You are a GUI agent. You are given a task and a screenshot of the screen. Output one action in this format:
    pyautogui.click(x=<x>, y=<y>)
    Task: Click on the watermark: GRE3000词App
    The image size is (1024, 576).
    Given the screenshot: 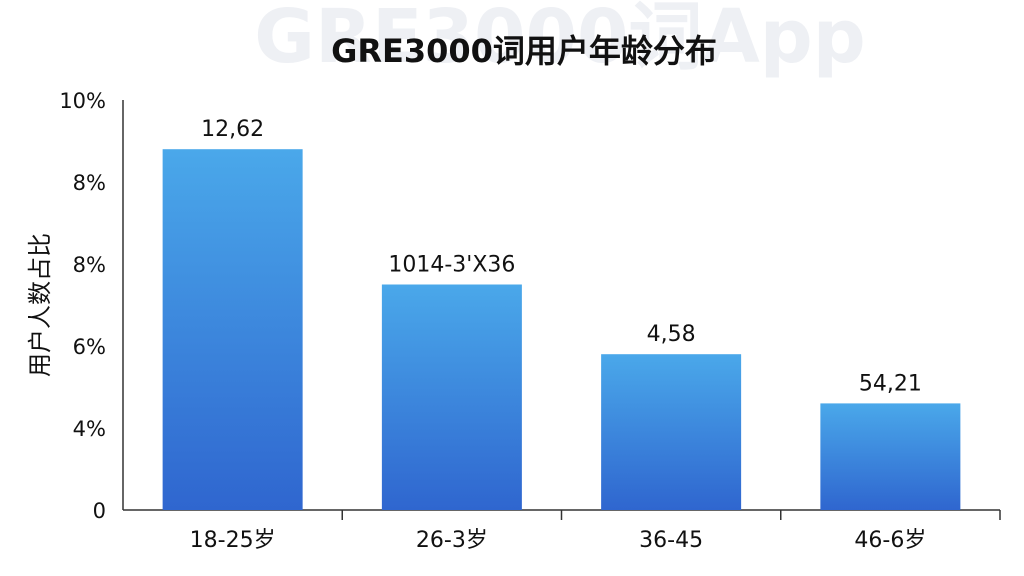 What is the action you would take?
    pyautogui.click(x=559, y=40)
    